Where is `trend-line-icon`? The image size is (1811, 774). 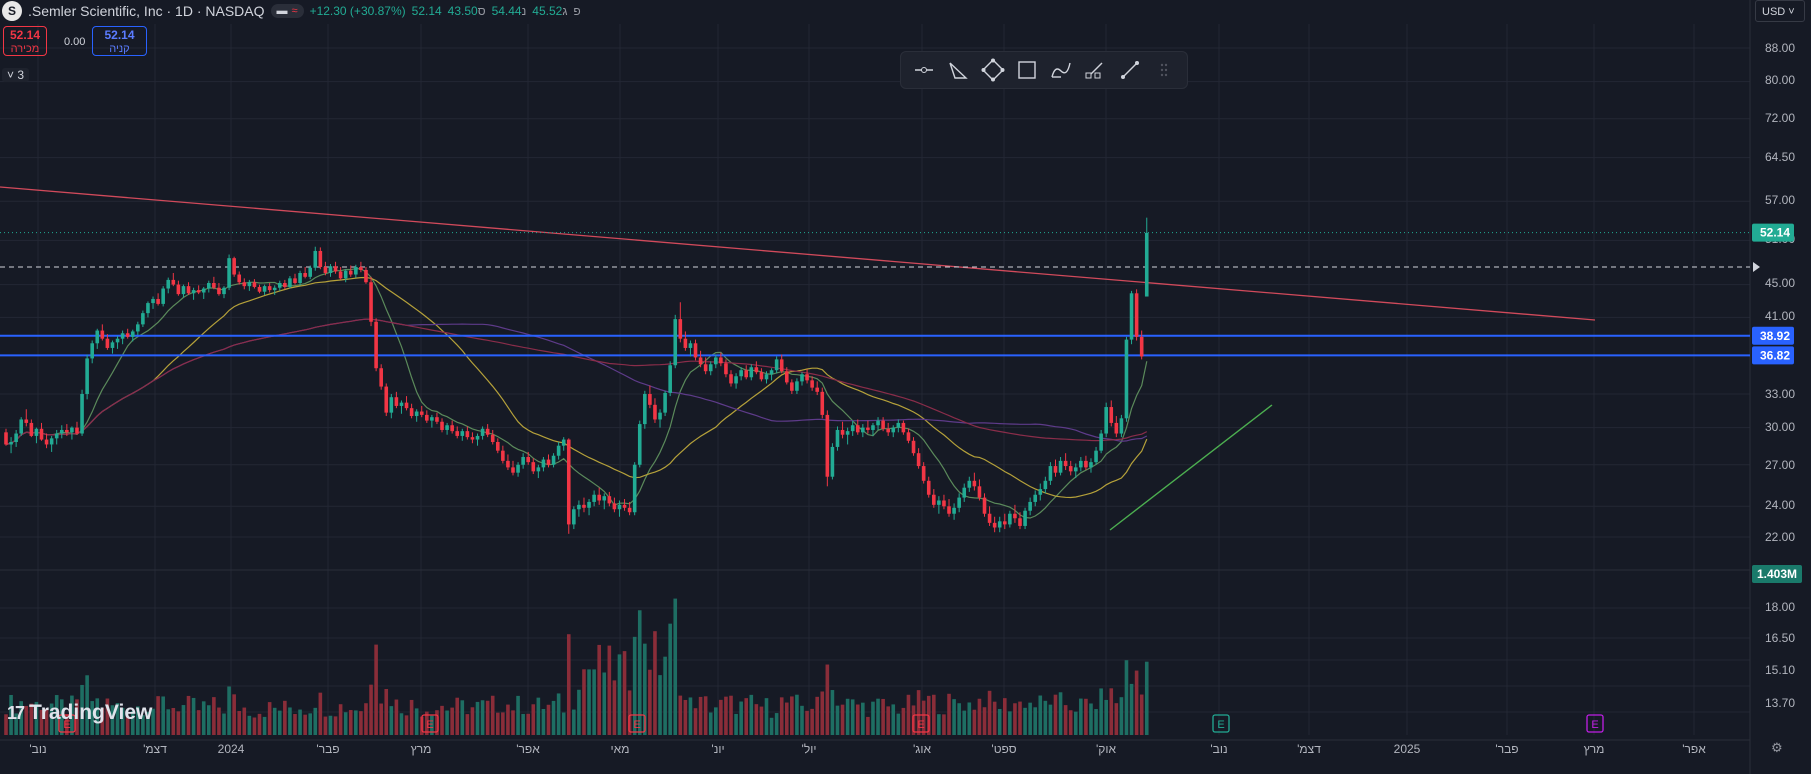 trend-line-icon is located at coordinates (1130, 70).